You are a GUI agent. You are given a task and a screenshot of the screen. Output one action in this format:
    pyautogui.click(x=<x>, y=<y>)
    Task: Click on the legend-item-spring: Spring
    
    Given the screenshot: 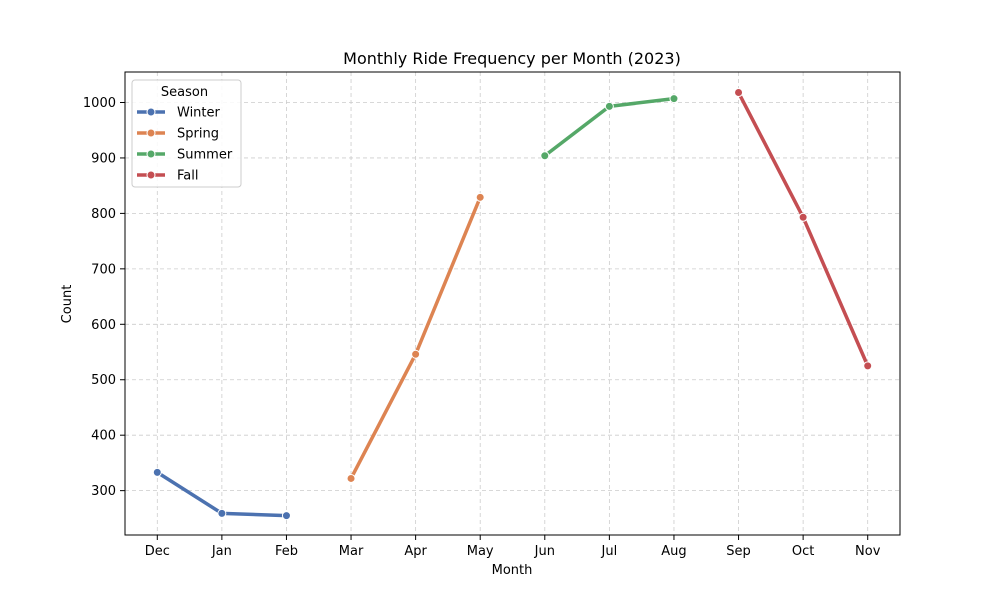 What is the action you would take?
    pyautogui.click(x=178, y=134)
    